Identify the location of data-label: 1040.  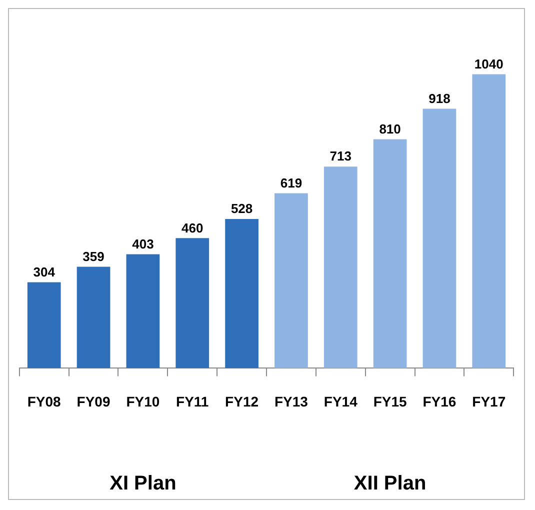
(489, 64).